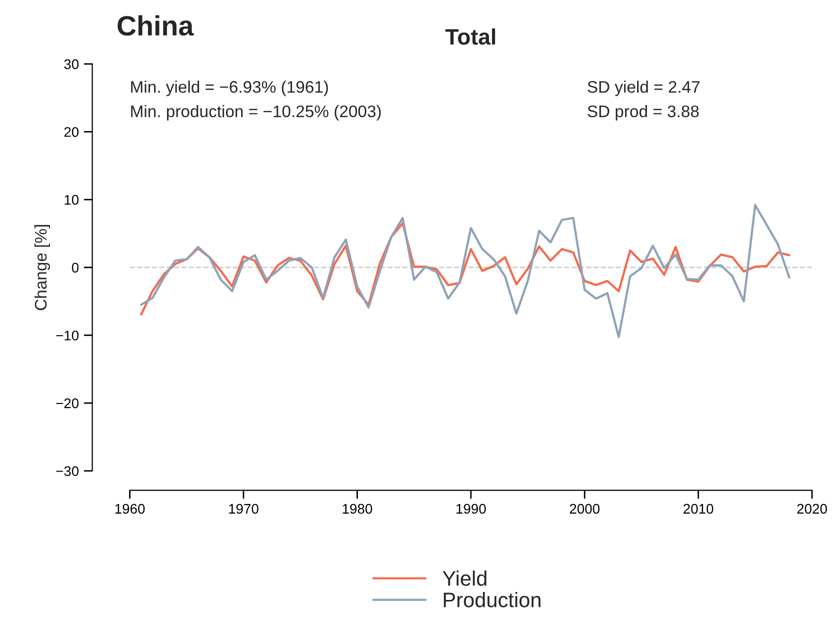 The image size is (832, 627). I want to click on legend-label: Yield, so click(464, 578).